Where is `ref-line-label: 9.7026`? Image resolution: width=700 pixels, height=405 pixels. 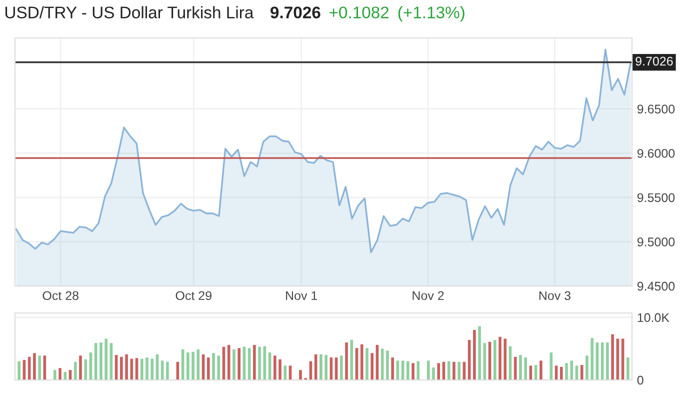
ref-line-label: 9.7026 is located at coordinates (654, 61).